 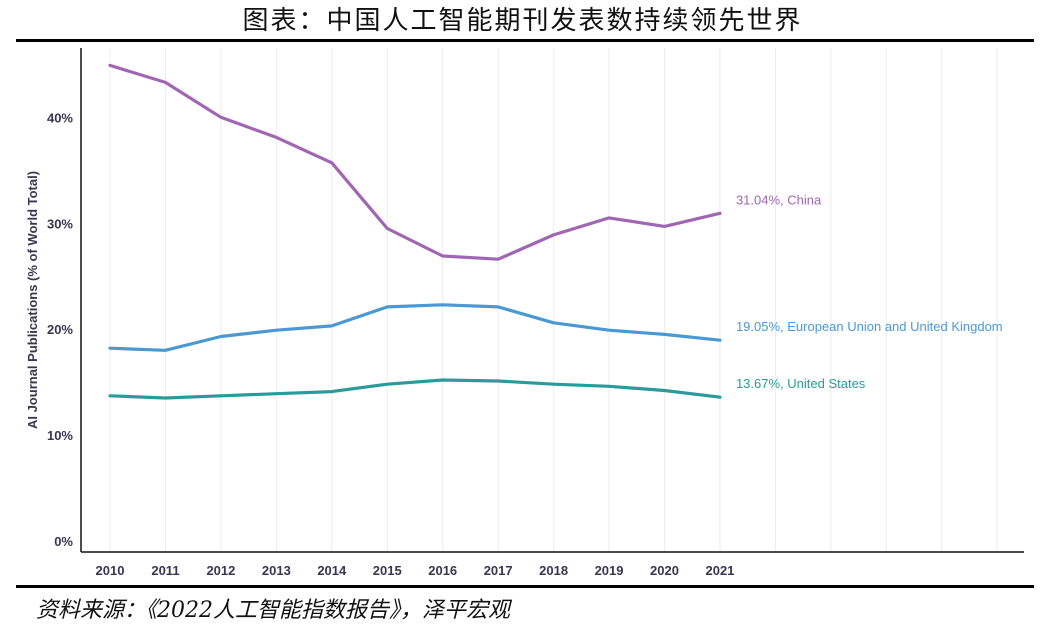 I want to click on x-tick-label: 2017, so click(x=498, y=570).